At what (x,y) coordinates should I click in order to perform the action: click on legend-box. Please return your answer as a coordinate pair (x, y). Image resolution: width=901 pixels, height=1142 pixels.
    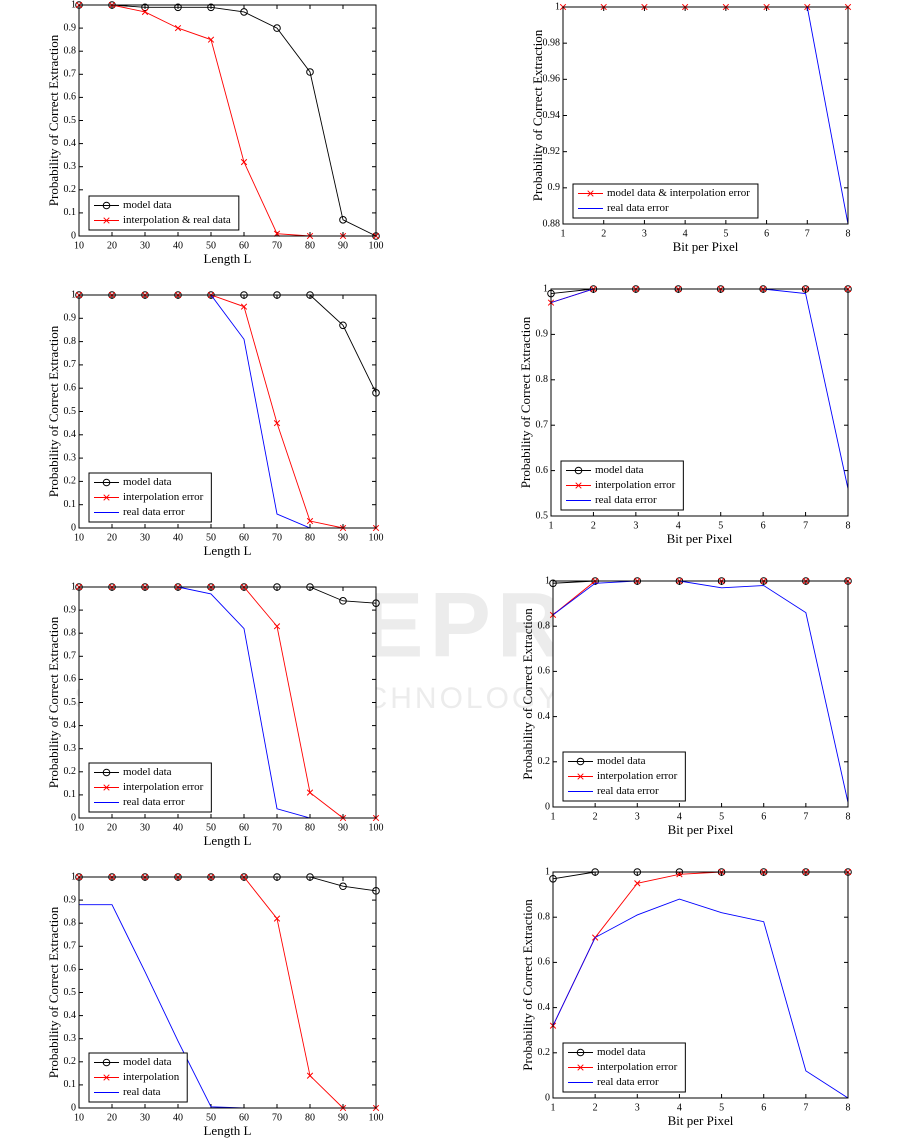
    Looking at the image, I should click on (164, 213).